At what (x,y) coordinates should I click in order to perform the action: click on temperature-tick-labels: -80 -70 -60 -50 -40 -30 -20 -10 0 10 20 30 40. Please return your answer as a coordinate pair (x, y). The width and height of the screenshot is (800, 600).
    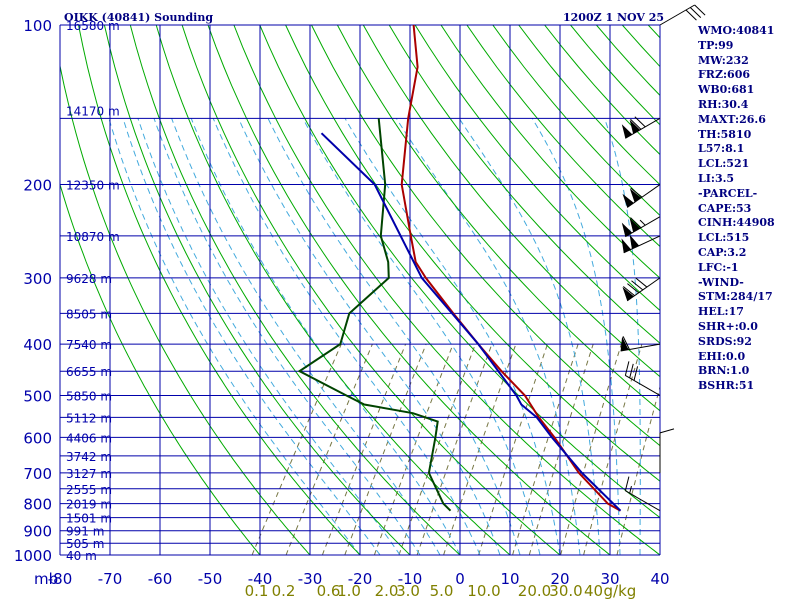
    Looking at the image, I should click on (359, 579).